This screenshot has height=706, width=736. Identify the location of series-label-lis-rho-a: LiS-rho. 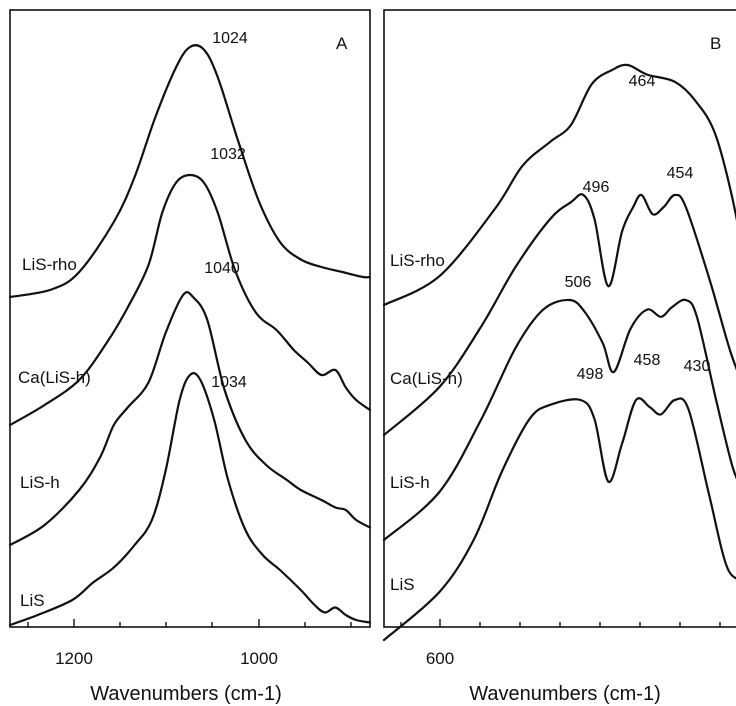
(49, 264).